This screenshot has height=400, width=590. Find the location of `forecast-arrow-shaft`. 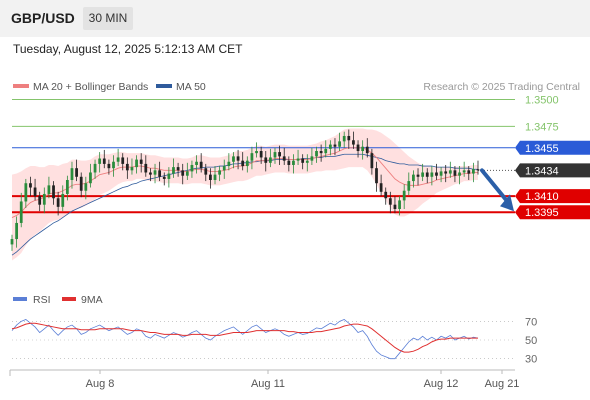

forecast-arrow-shaft is located at coordinates (495, 186).